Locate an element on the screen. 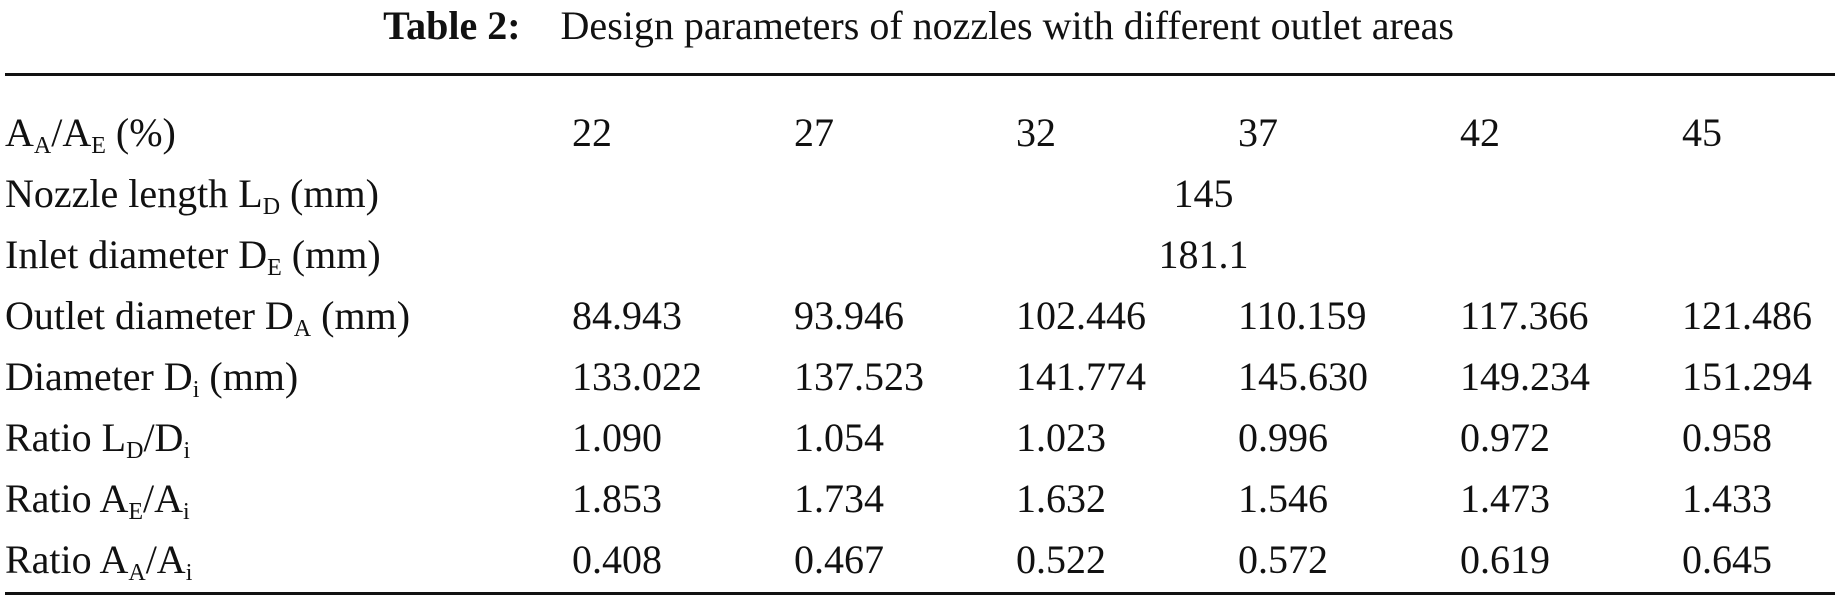  table-cell: 110.159 is located at coordinates (1302, 315).